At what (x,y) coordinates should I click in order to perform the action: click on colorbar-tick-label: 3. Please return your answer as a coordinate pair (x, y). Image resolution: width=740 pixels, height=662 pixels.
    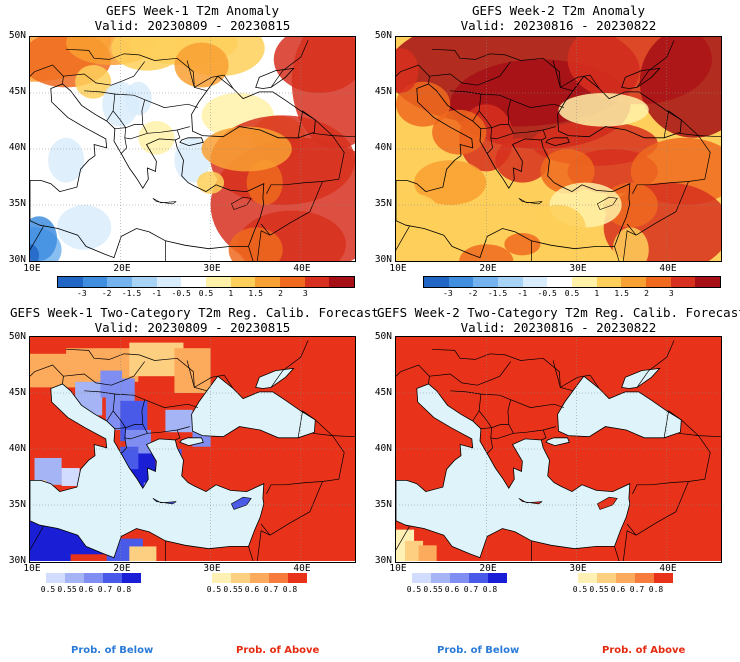
    Looking at the image, I should click on (671, 293).